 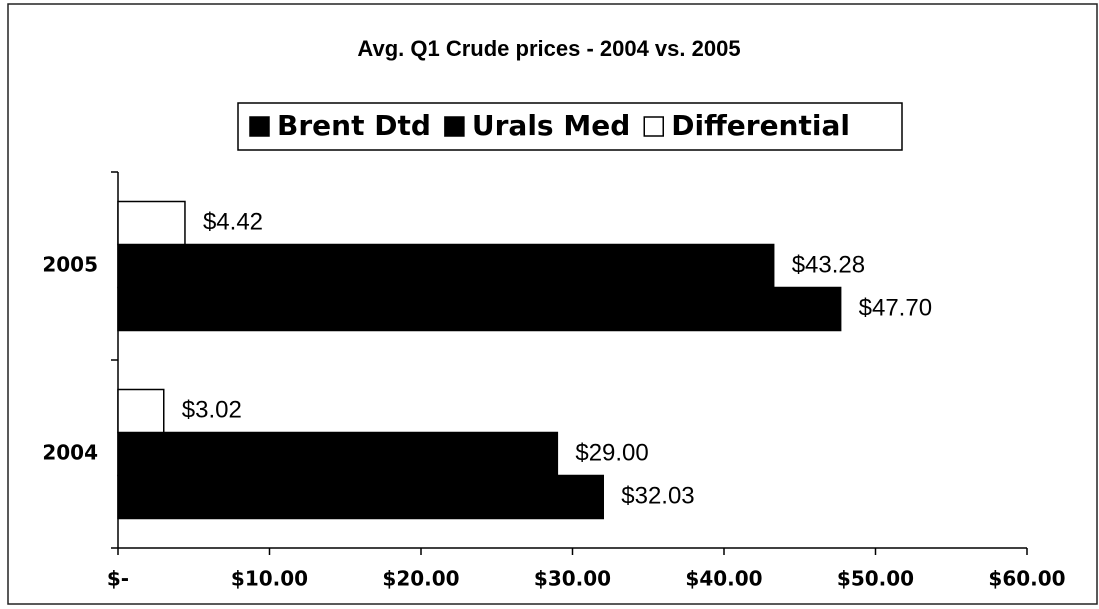 What do you see at coordinates (70, 265) in the screenshot?
I see `y-tick-label: 2005` at bounding box center [70, 265].